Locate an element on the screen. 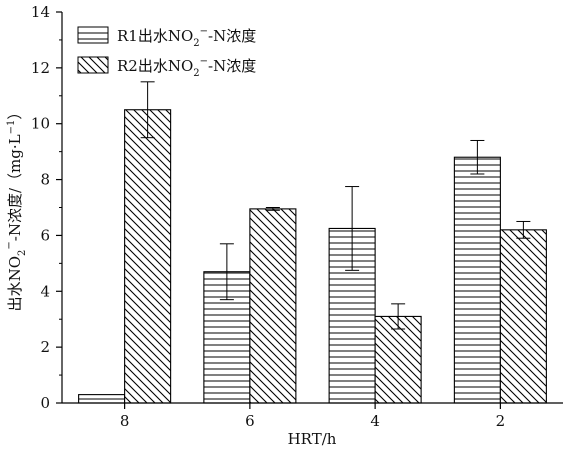 Image resolution: width=582 pixels, height=451 pixels. legend-label-r1: R1出水NO2−-N浓度 is located at coordinates (186, 37).